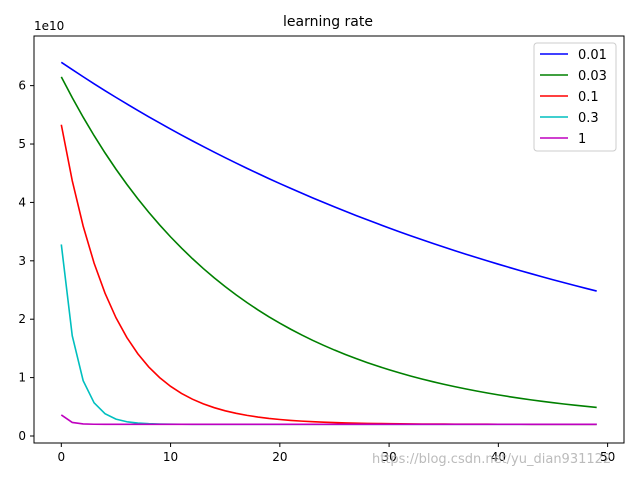 The height and width of the screenshot is (480, 640). What do you see at coordinates (328, 22) in the screenshot?
I see `chart-title: learning rate` at bounding box center [328, 22].